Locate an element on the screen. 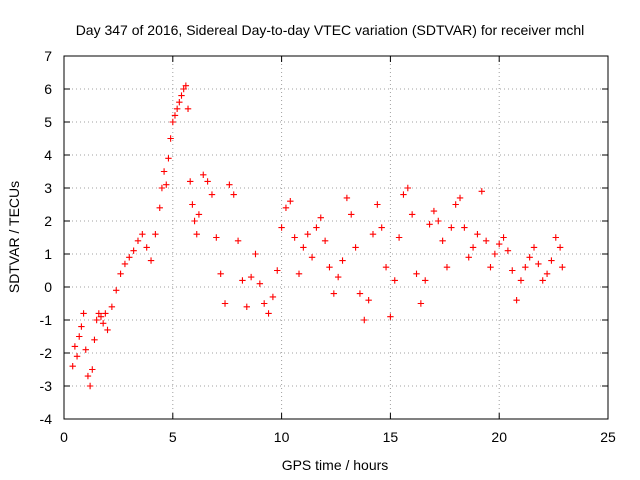  y-tick-label: 3 is located at coordinates (48, 188).